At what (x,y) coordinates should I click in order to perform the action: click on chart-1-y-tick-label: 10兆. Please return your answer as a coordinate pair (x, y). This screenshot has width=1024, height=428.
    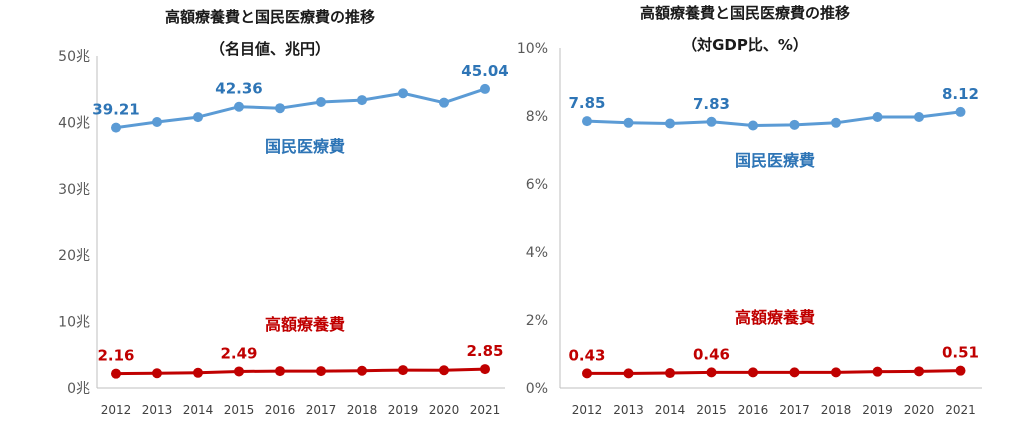
    Looking at the image, I should click on (74, 323).